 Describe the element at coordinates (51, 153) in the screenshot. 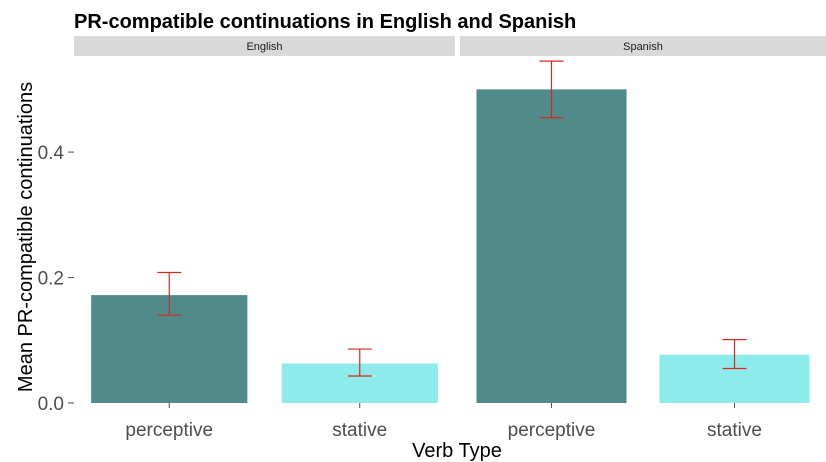

I see `y-tick-label: 0.4` at that location.